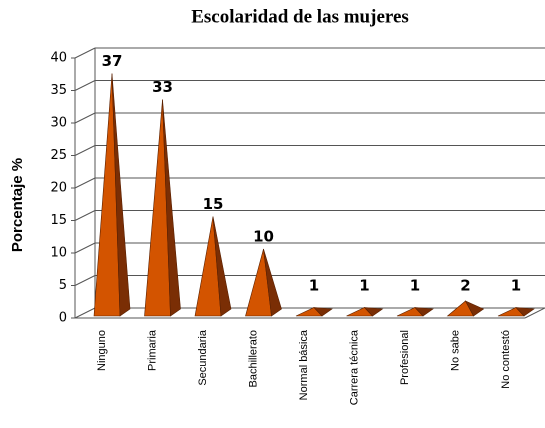 The height and width of the screenshot is (428, 545). What do you see at coordinates (58, 58) in the screenshot?
I see `y-tick-label: 40` at bounding box center [58, 58].